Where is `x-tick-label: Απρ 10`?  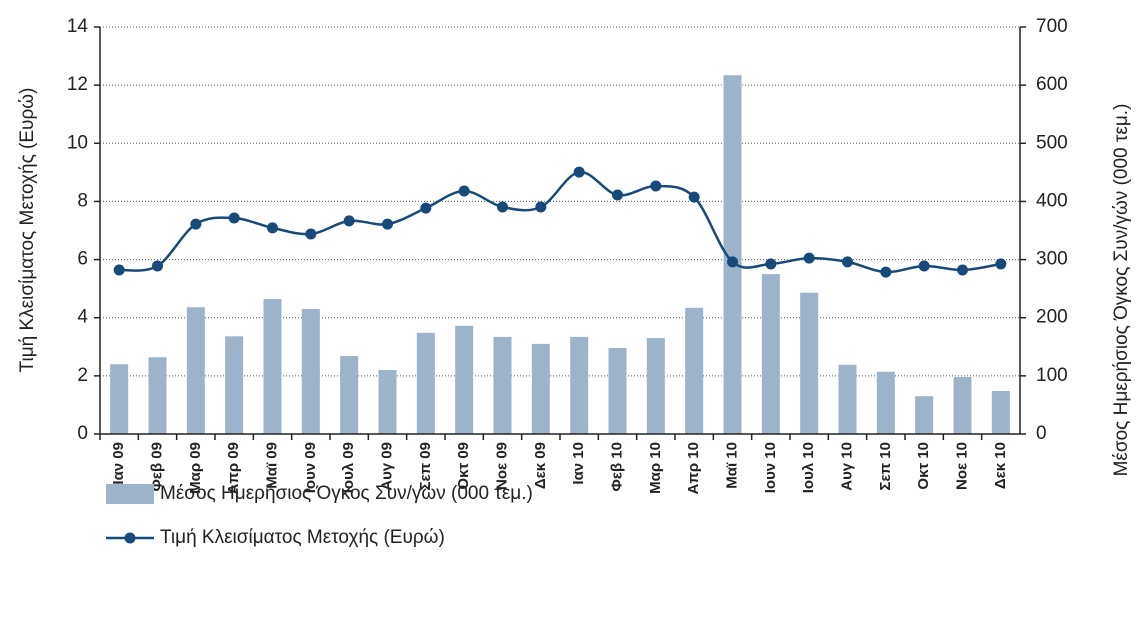 x-tick-label: Απρ 10 is located at coordinates (693, 468).